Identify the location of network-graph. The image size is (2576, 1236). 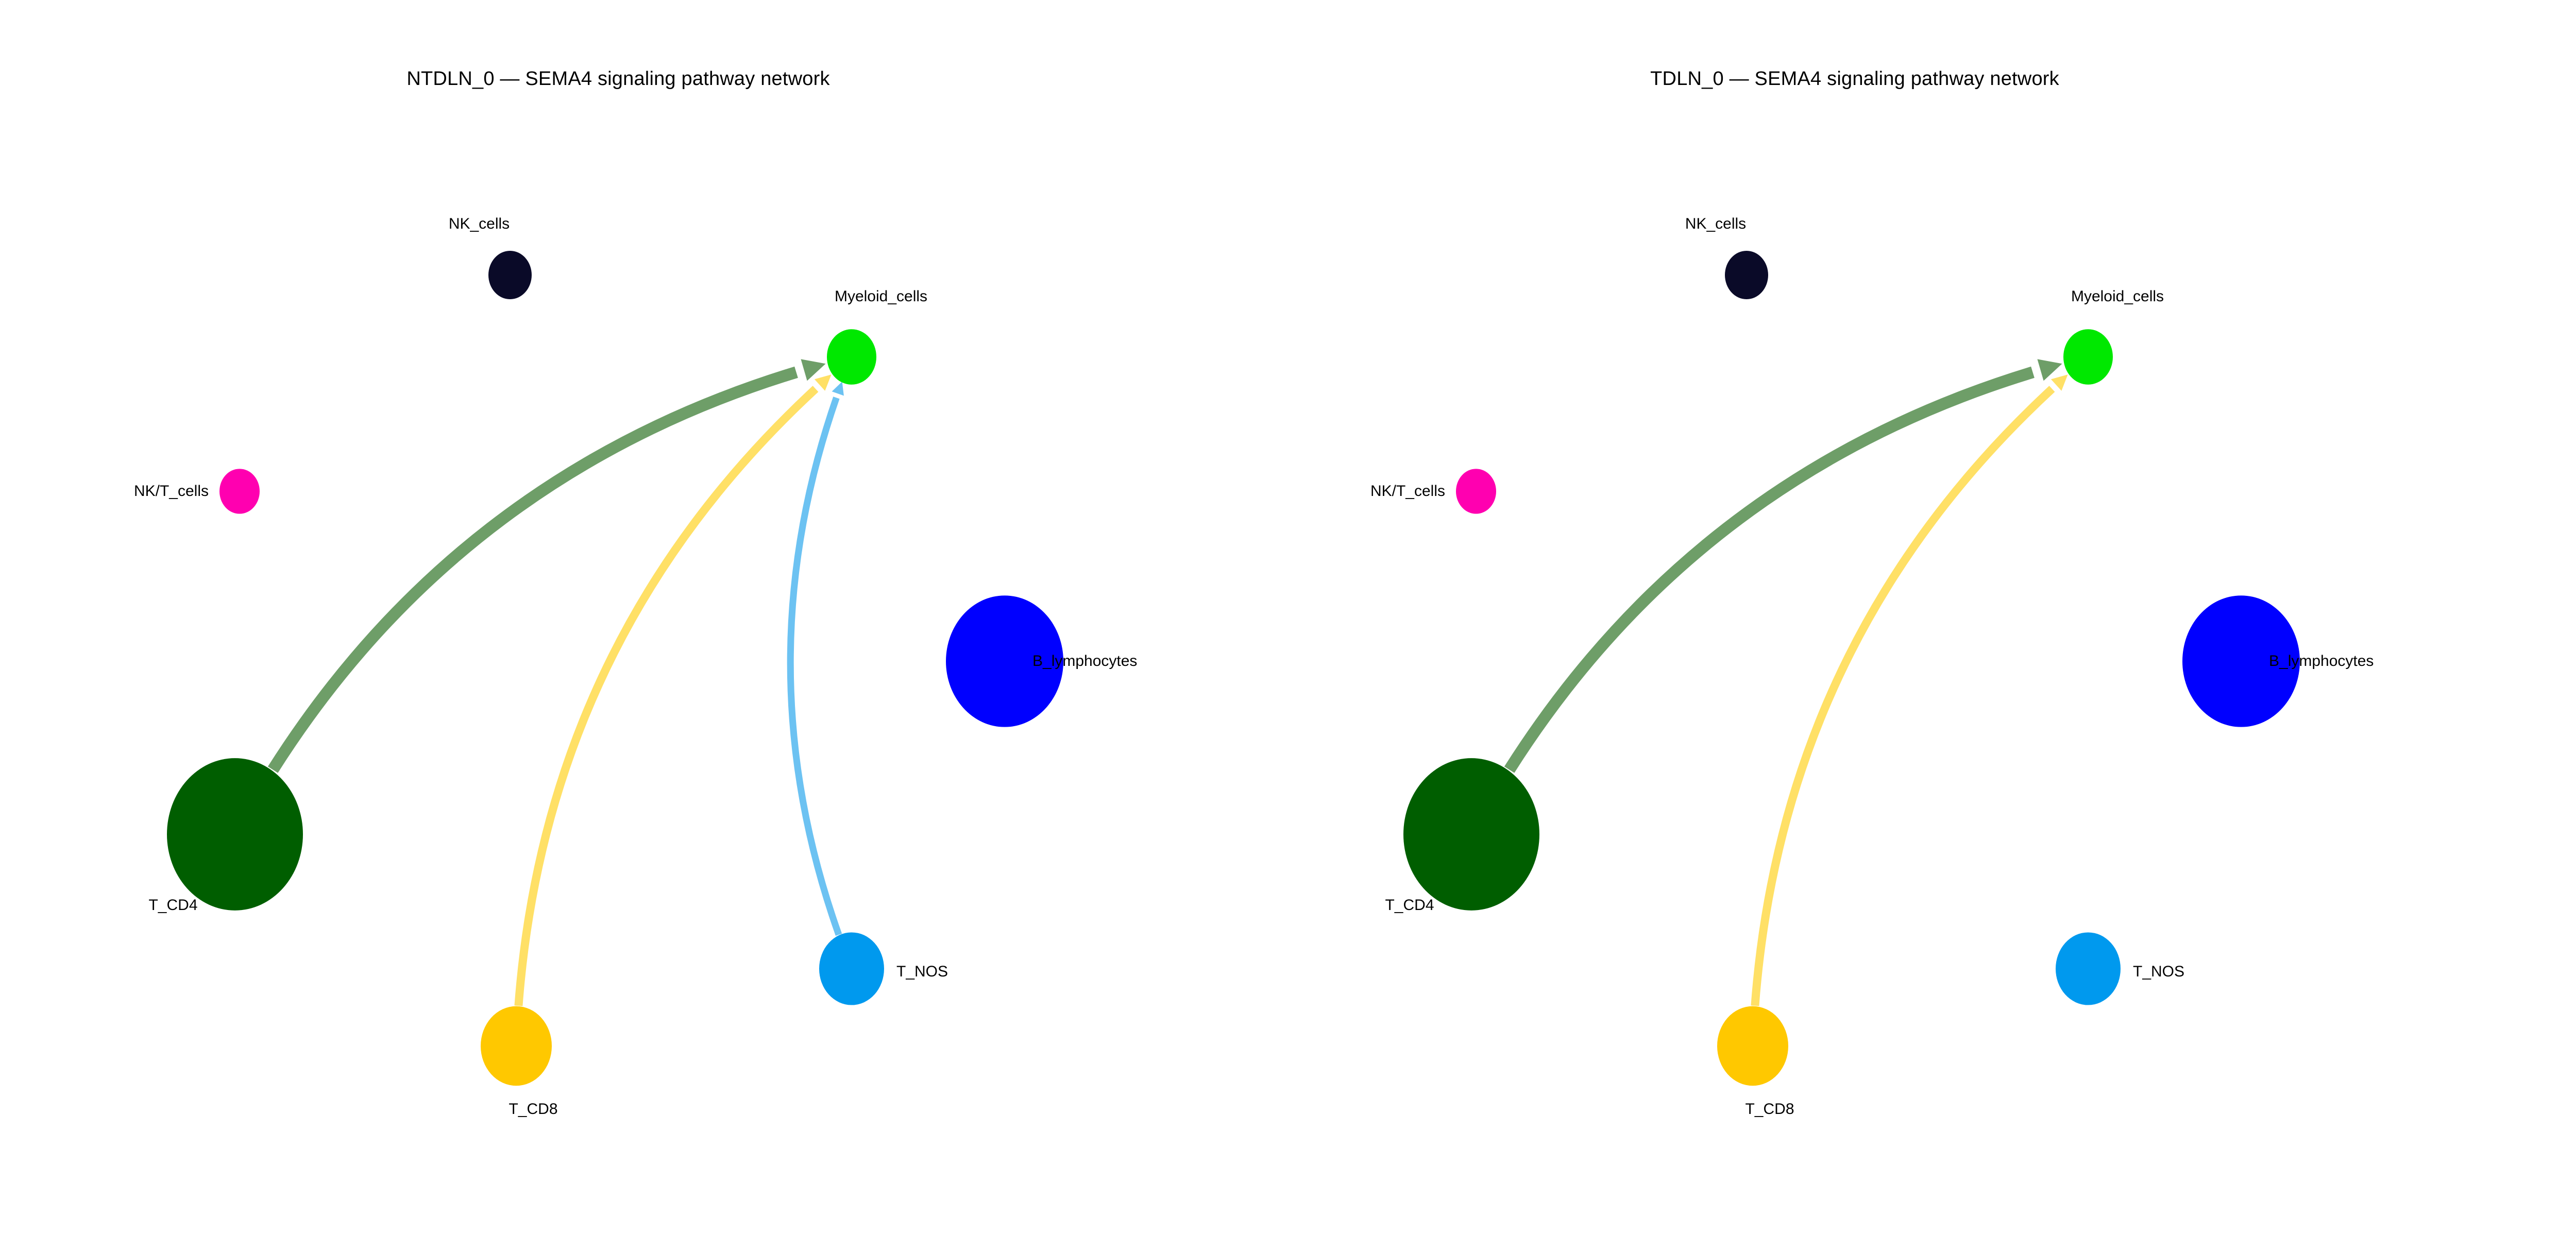
(2524, 618).